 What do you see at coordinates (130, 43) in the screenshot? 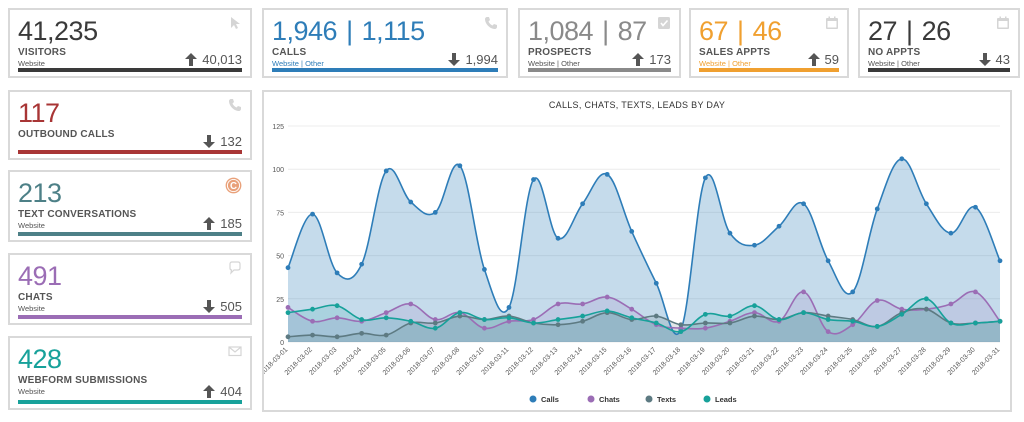
I see `visitors-card: 41,235 VISITORS Website 40,013` at bounding box center [130, 43].